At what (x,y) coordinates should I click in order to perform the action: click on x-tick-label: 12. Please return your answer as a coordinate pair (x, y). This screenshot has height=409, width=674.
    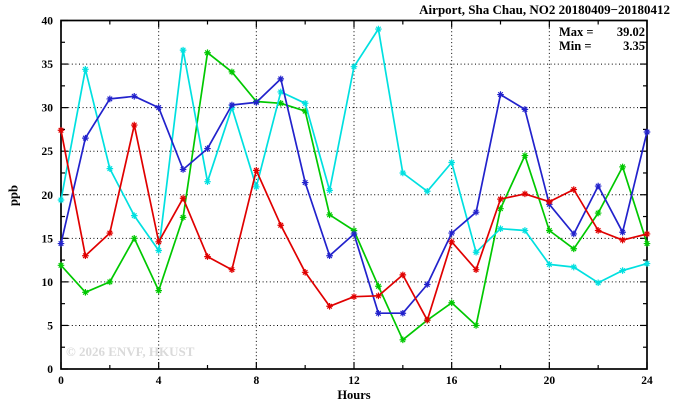
    Looking at the image, I should click on (354, 381).